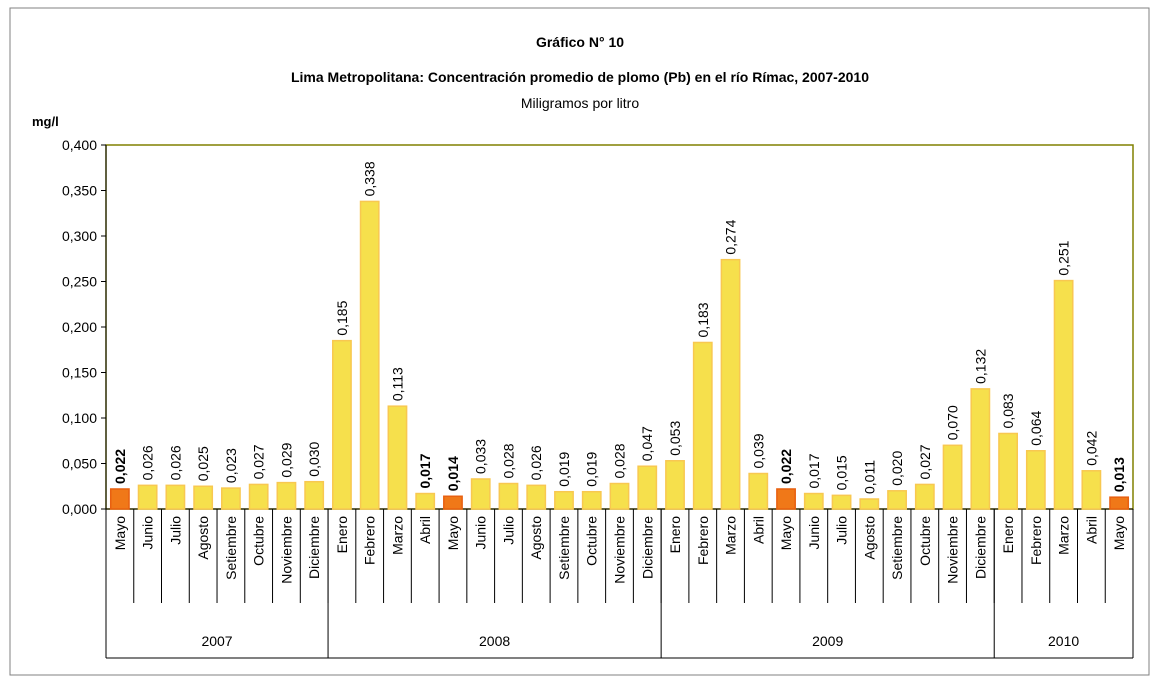 This screenshot has width=1160, height=684. Describe the element at coordinates (731, 236) in the screenshot. I see `value-label: 0,274` at that location.